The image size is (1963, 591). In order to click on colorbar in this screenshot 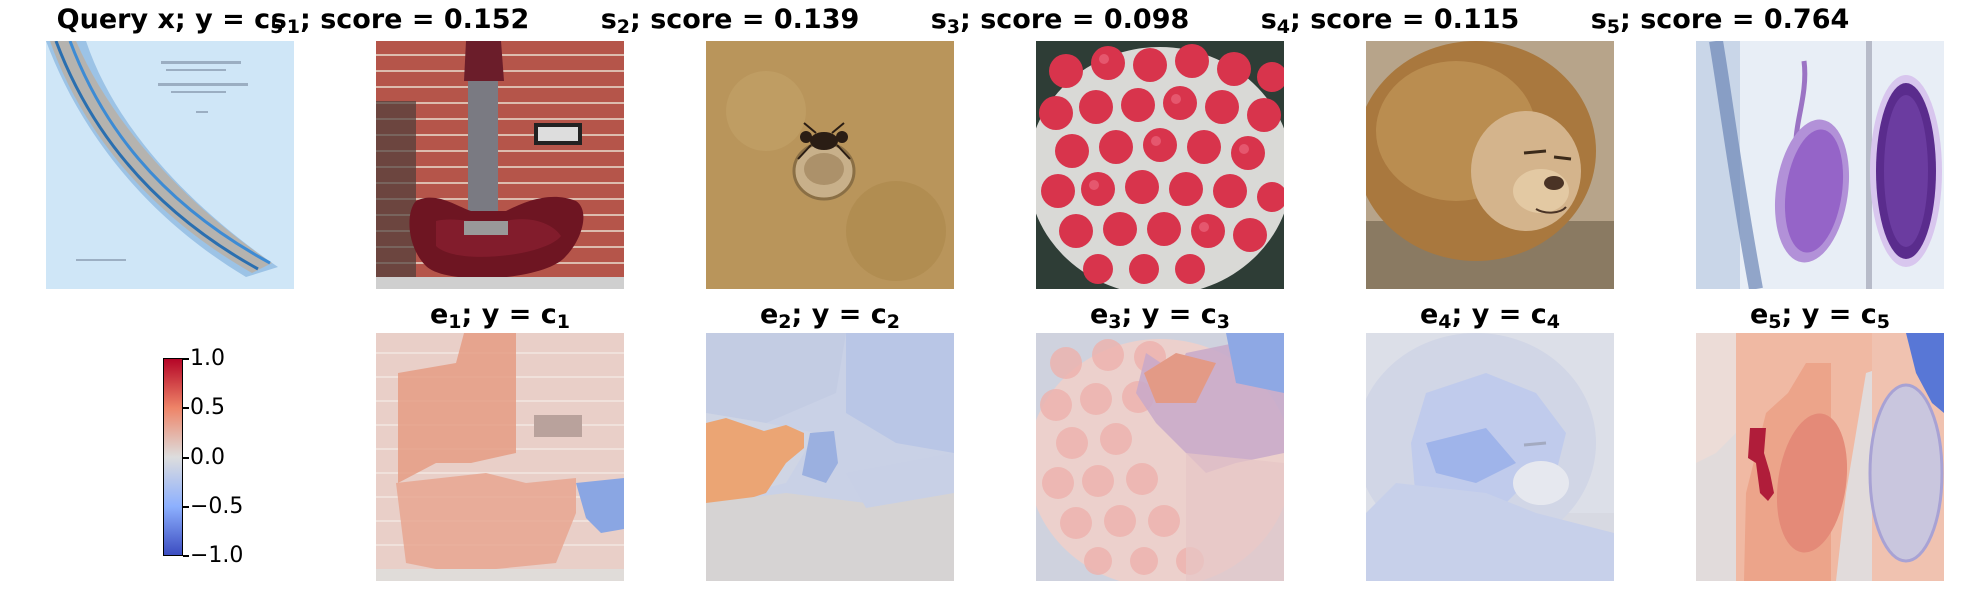, I will do `click(173, 457)`.